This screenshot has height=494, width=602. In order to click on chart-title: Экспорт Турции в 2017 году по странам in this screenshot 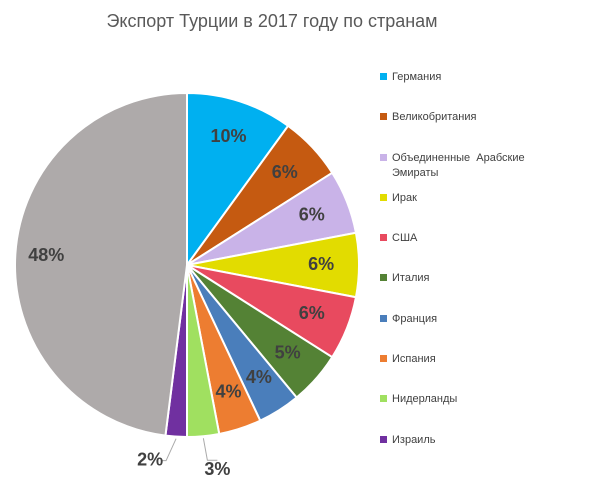, I will do `click(271, 21)`.